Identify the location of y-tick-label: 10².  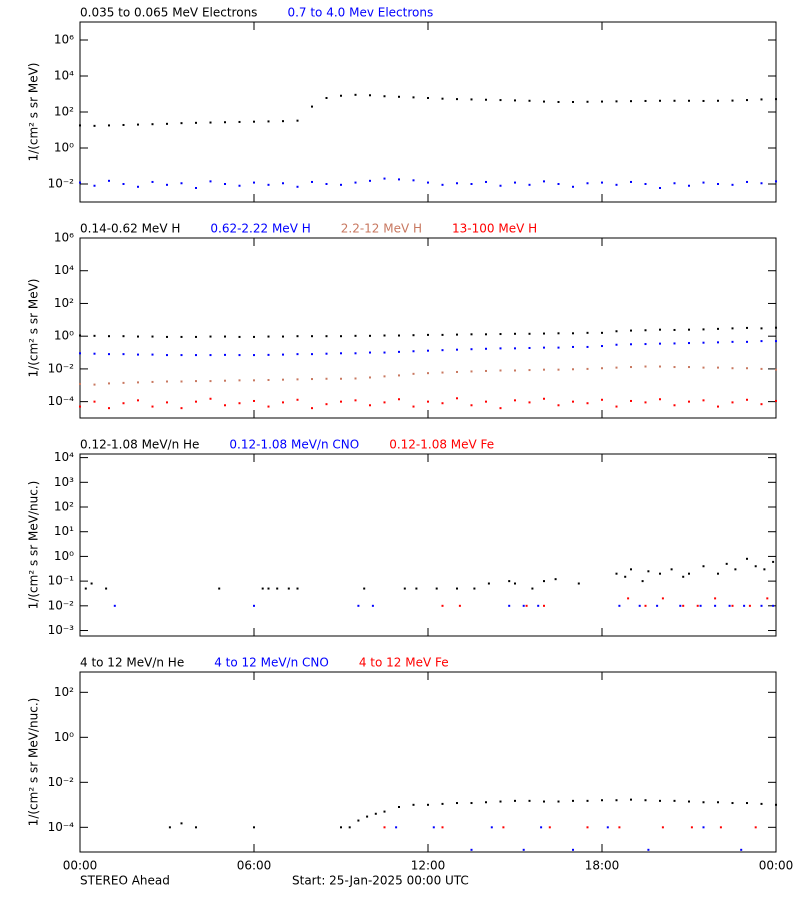
(64, 507).